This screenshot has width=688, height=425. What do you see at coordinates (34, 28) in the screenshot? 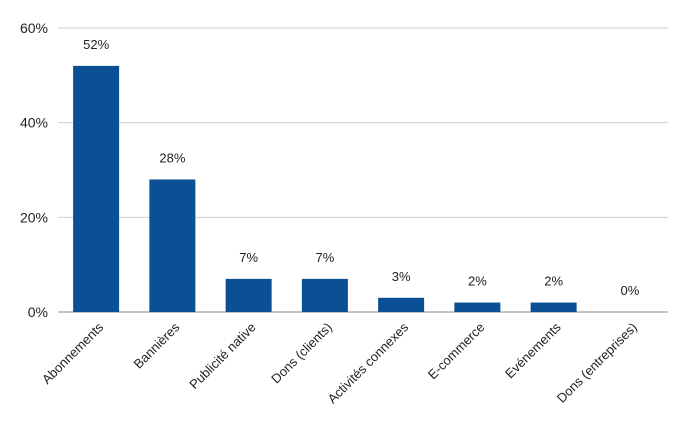
I see `y-tick-label: 60%` at bounding box center [34, 28].